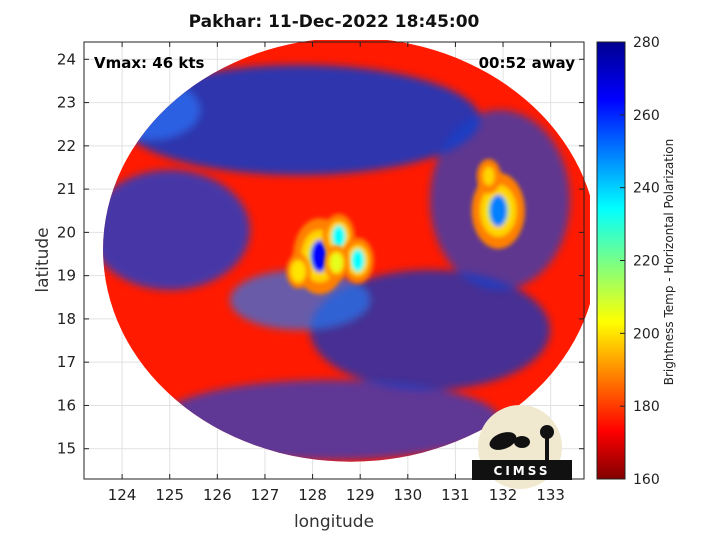  What do you see at coordinates (455, 495) in the screenshot?
I see `x-tick-label: 131` at bounding box center [455, 495].